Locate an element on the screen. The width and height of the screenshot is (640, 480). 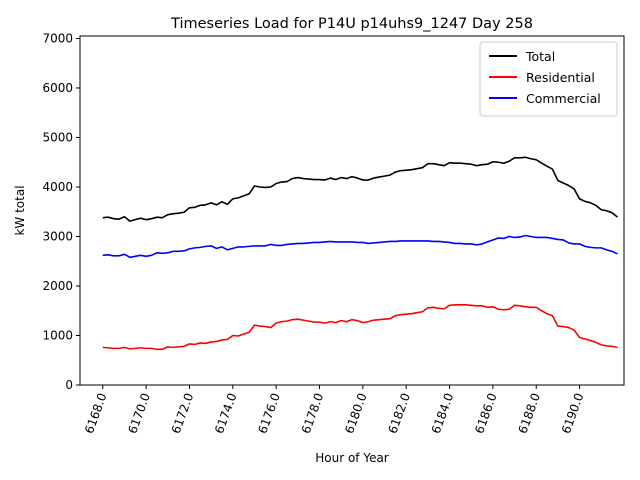
series-line-total is located at coordinates (360, 189).